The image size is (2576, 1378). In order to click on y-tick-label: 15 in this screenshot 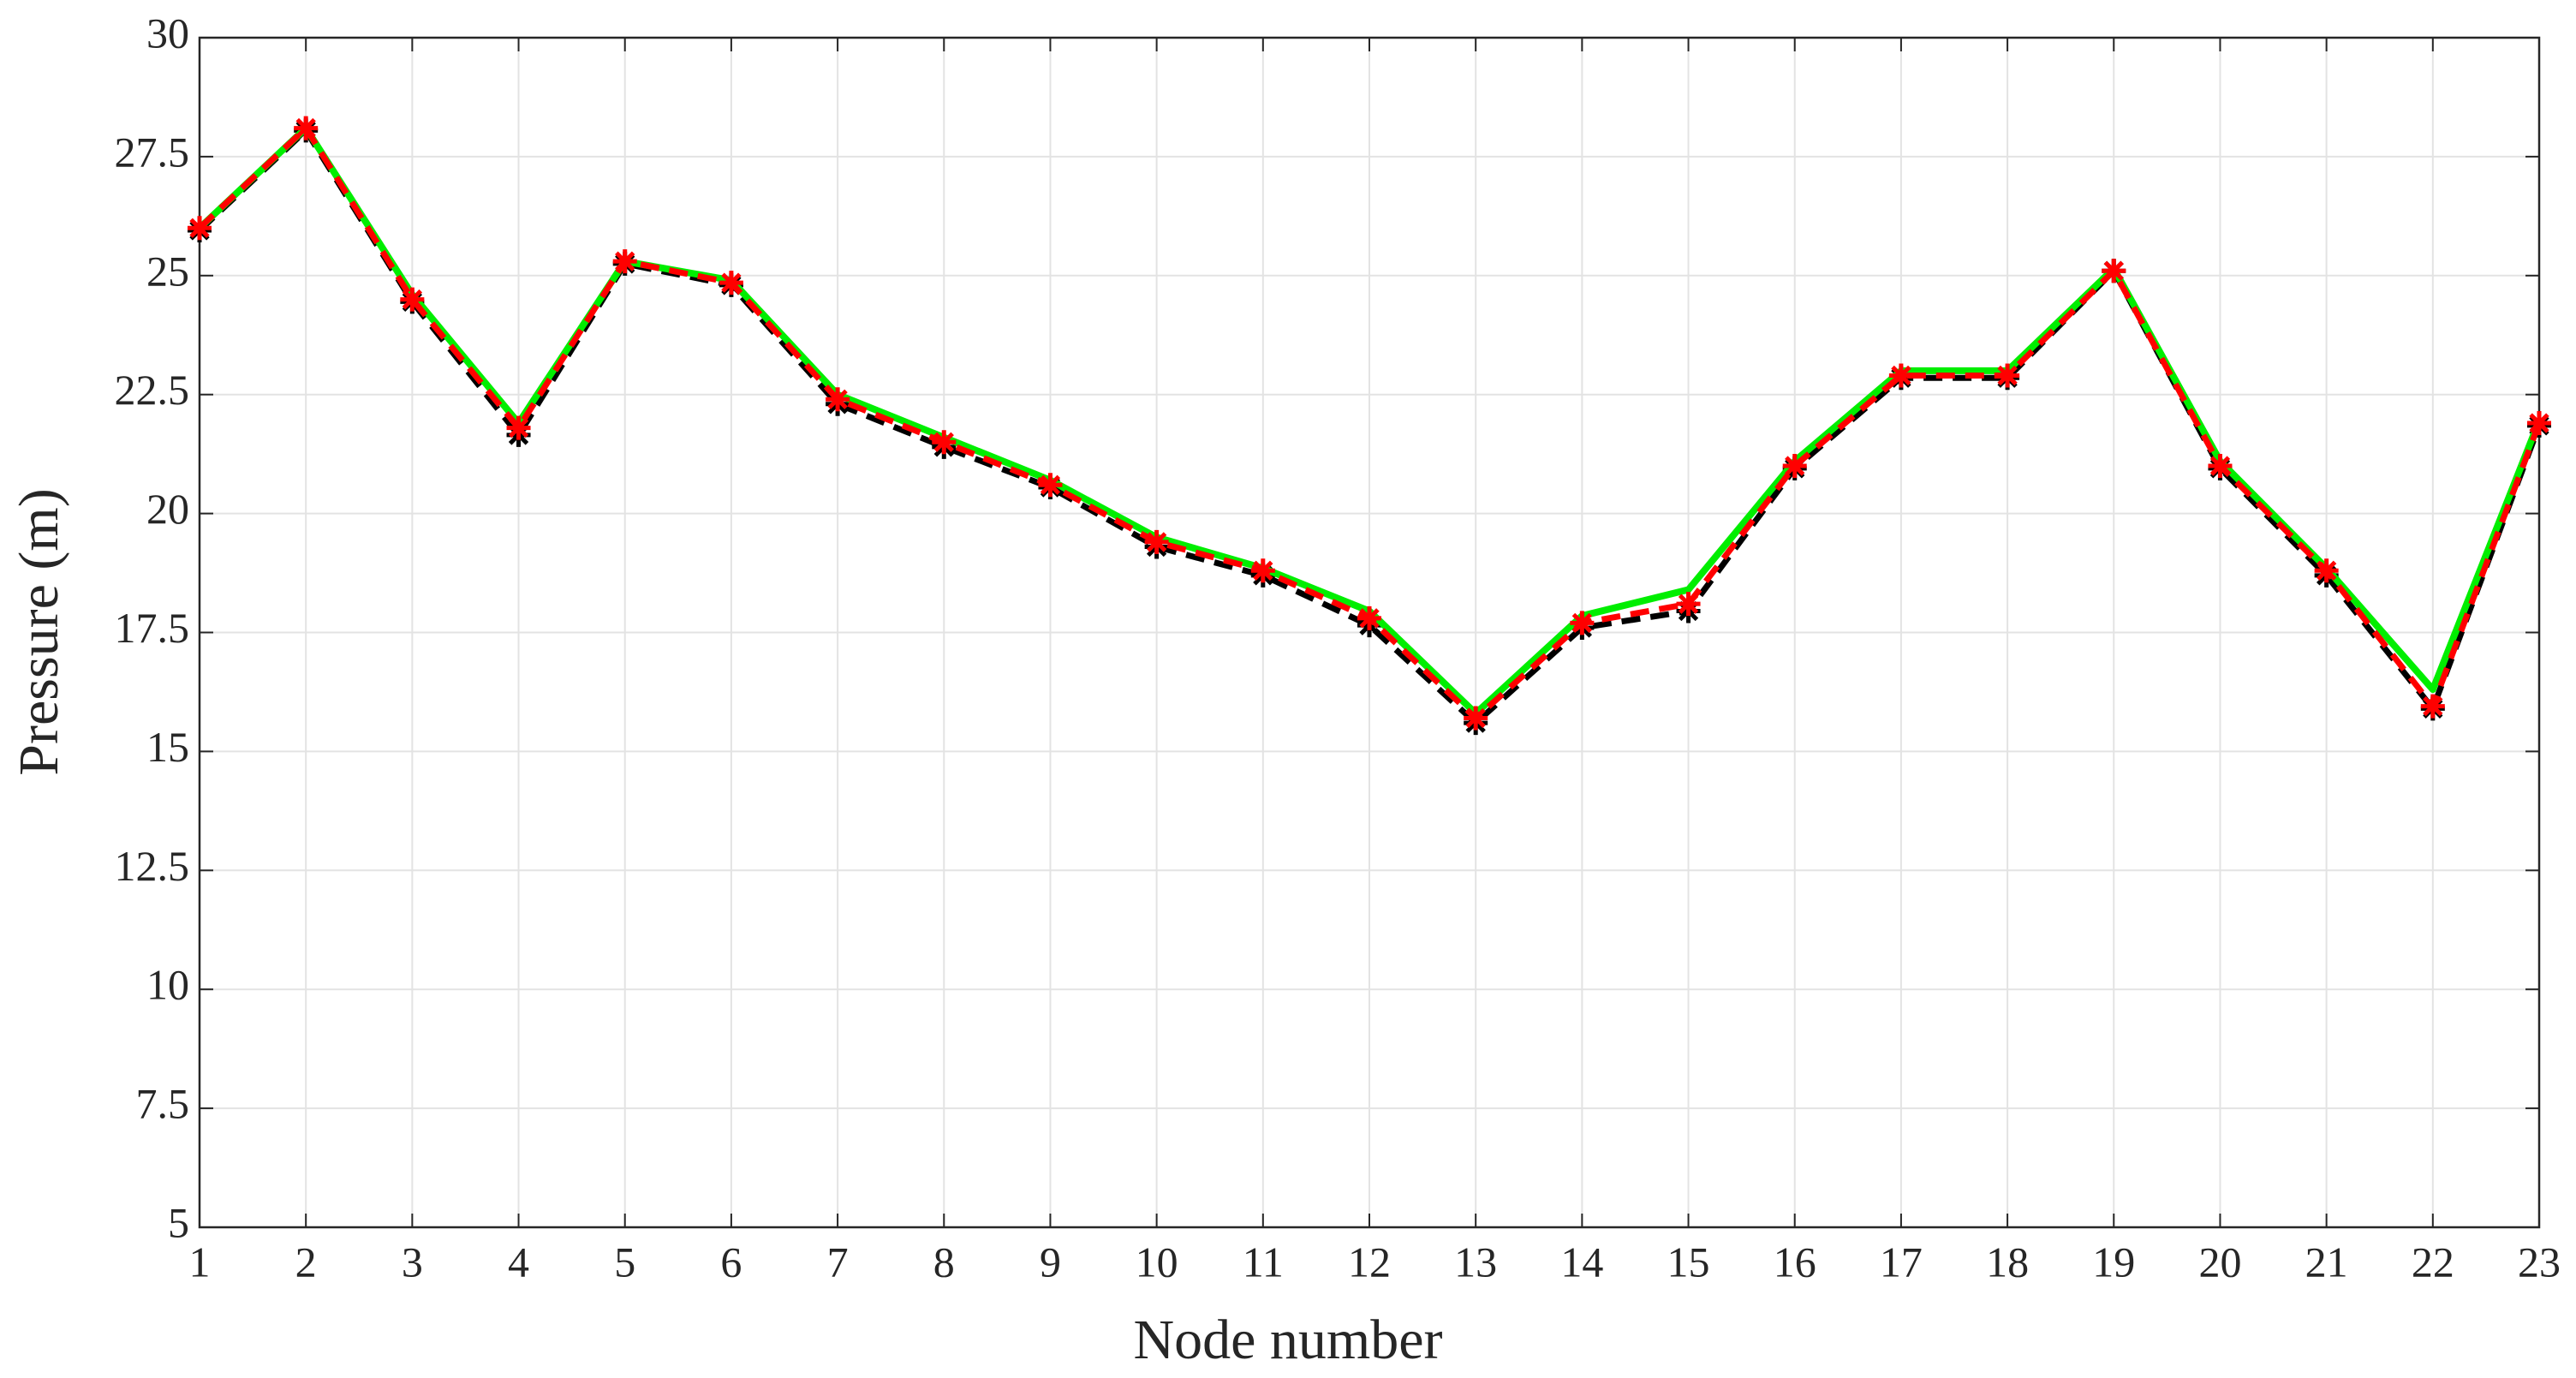, I will do `click(167, 747)`.